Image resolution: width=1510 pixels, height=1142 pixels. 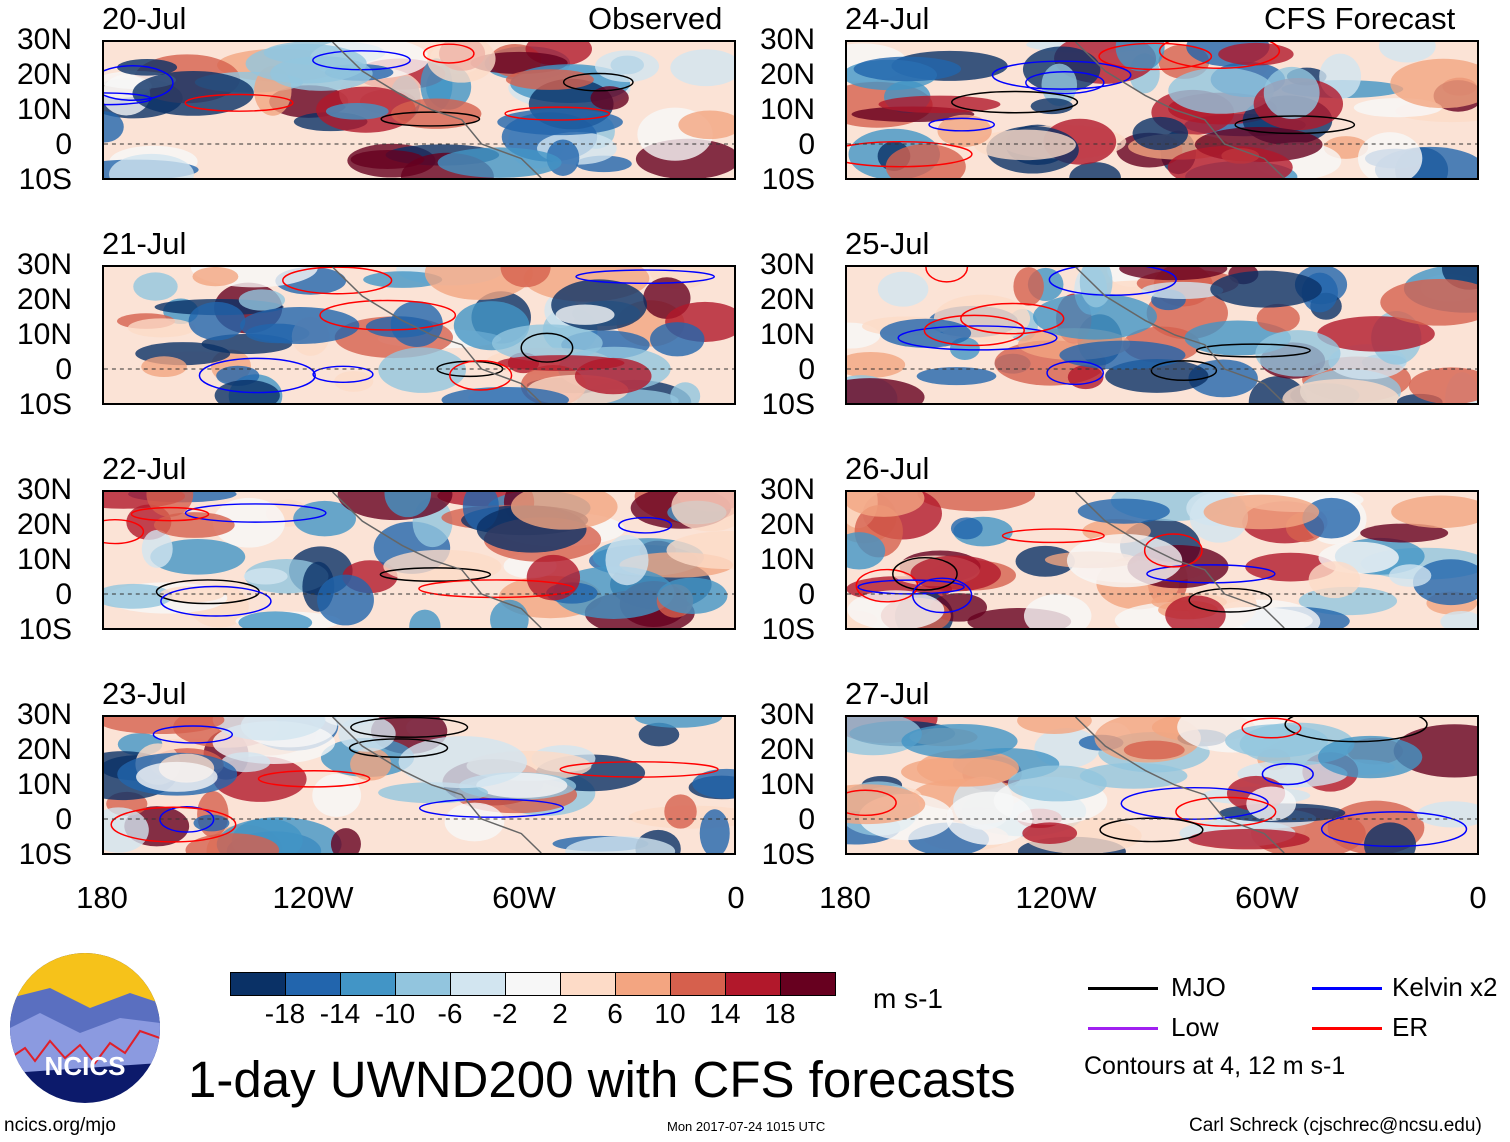 What do you see at coordinates (1347, 988) in the screenshot?
I see `legend-line-kelvin` at bounding box center [1347, 988].